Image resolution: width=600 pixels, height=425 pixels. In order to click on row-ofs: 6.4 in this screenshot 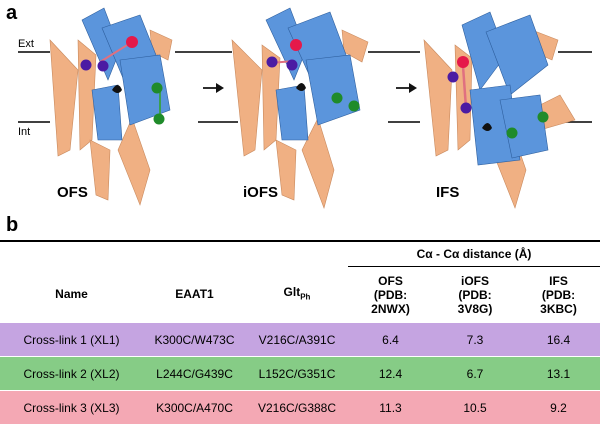, I will do `click(390, 340)`.